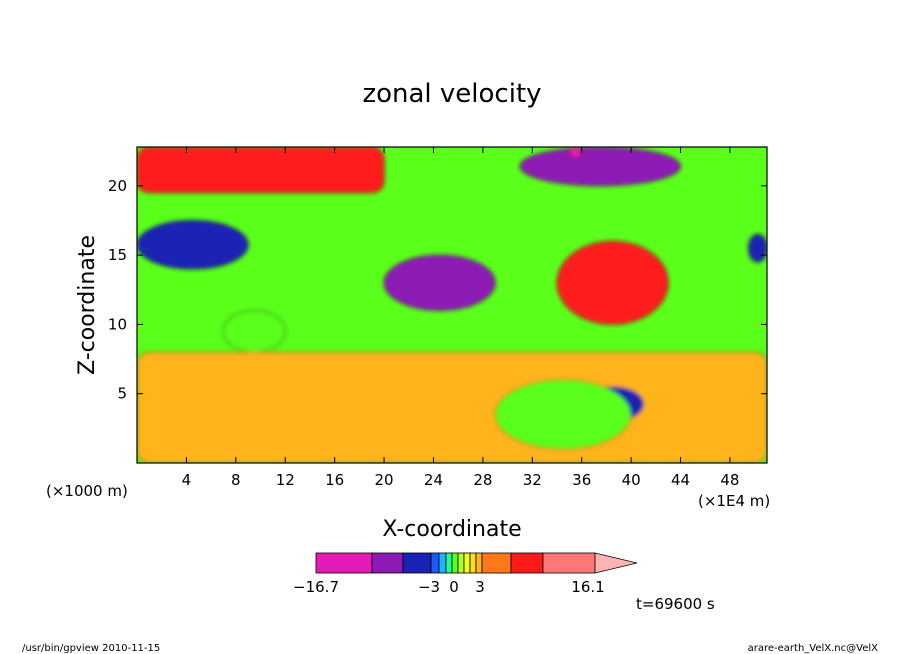  Describe the element at coordinates (451, 529) in the screenshot. I see `x-axis-label: X-coordinate` at that location.